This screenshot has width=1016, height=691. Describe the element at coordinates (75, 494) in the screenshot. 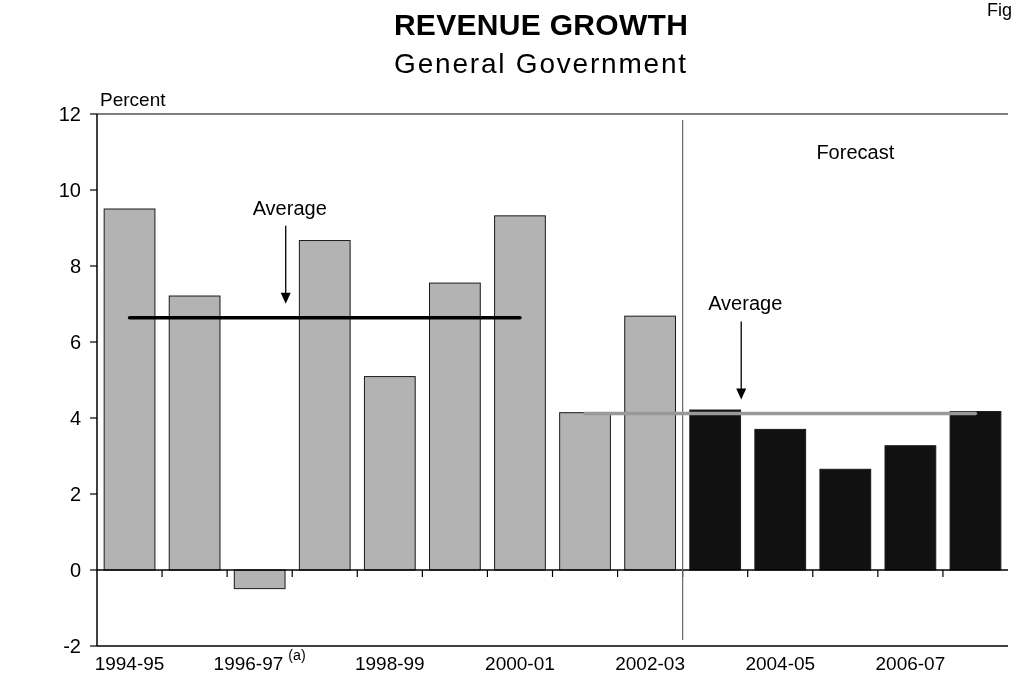

I see `y-tick-label: 2` at that location.